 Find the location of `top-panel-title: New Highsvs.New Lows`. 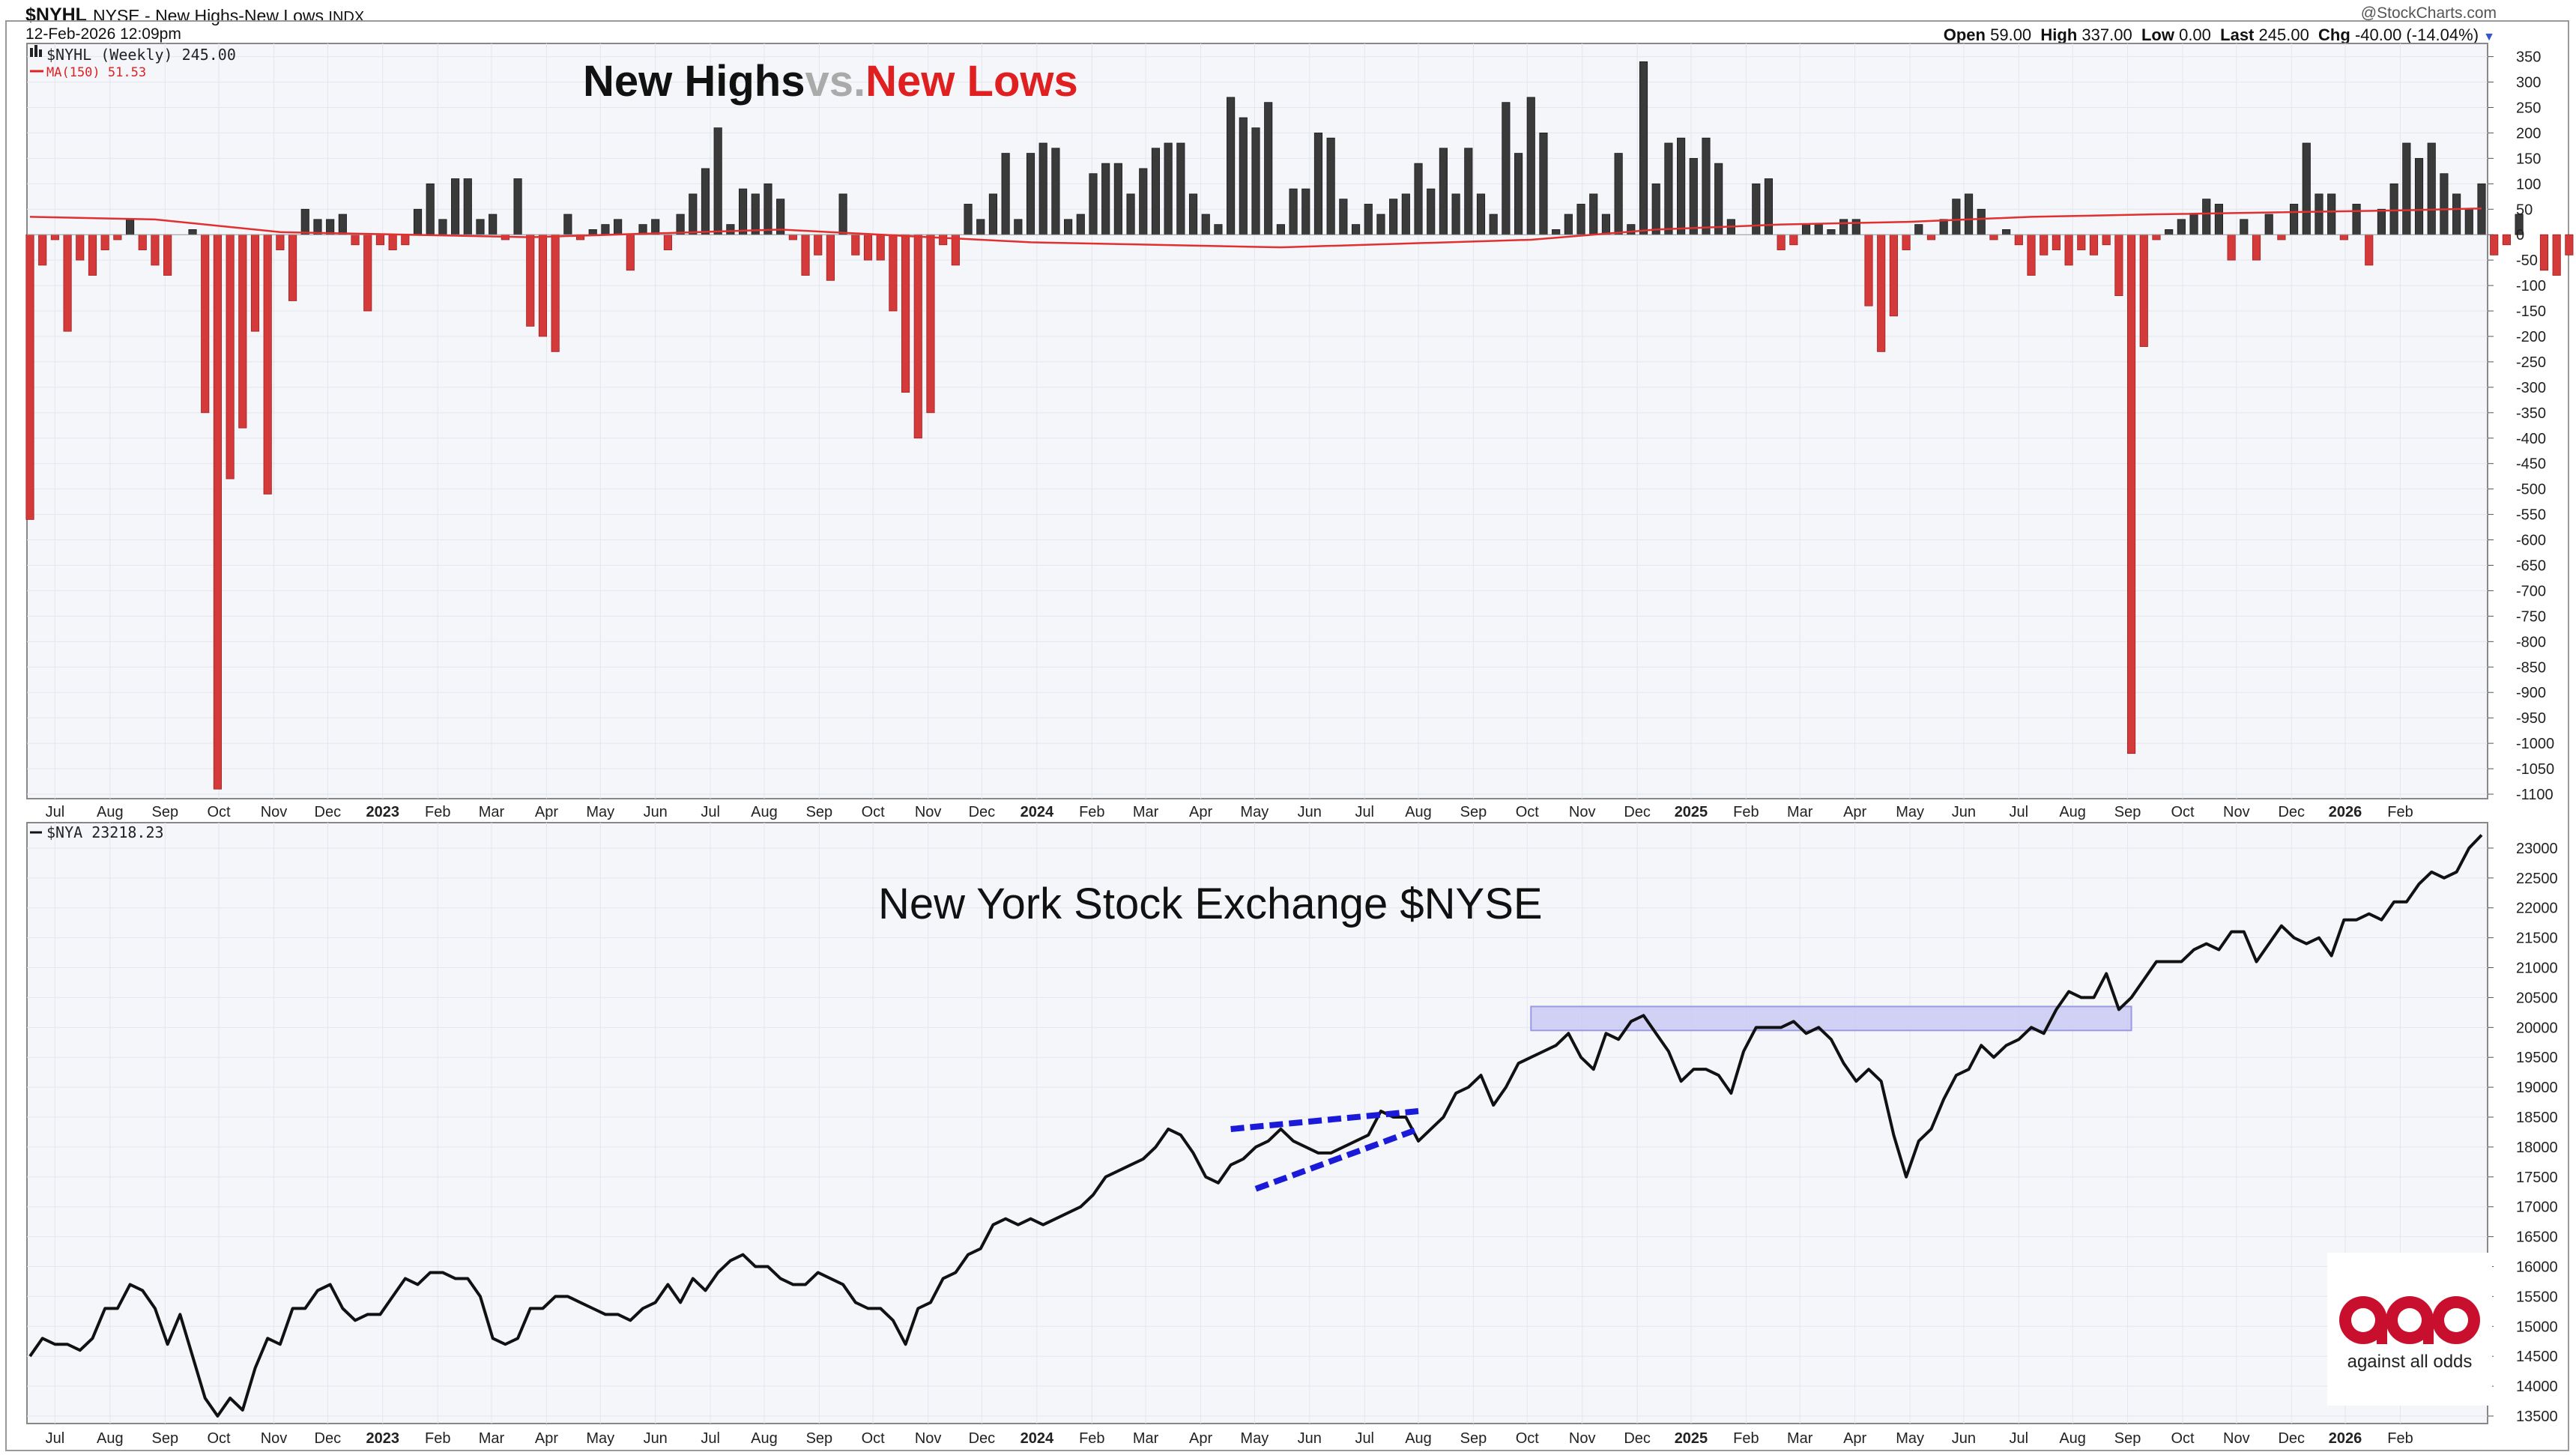

top-panel-title: New Highsvs.New Lows is located at coordinates (830, 81).